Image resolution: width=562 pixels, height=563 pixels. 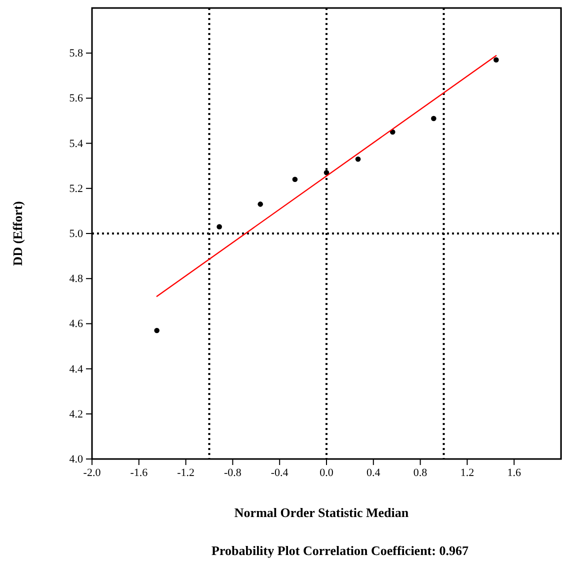 What do you see at coordinates (76, 369) in the screenshot?
I see `y-tick-label: 4.4` at bounding box center [76, 369].